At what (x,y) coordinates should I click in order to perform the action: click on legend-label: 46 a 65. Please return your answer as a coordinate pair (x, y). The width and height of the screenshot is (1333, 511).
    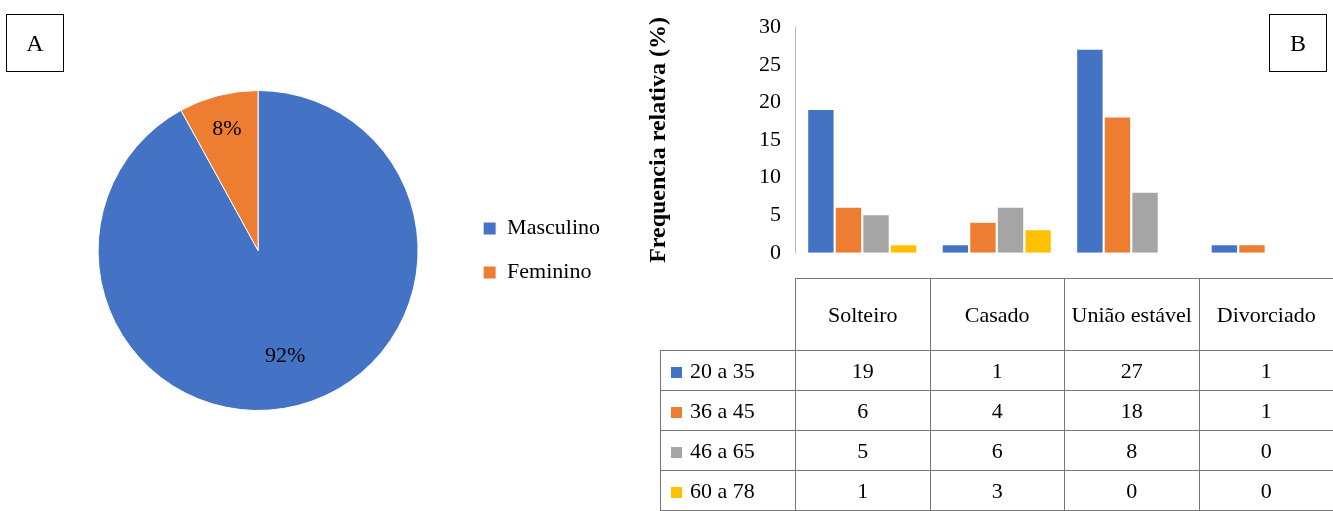
    Looking at the image, I should click on (728, 450).